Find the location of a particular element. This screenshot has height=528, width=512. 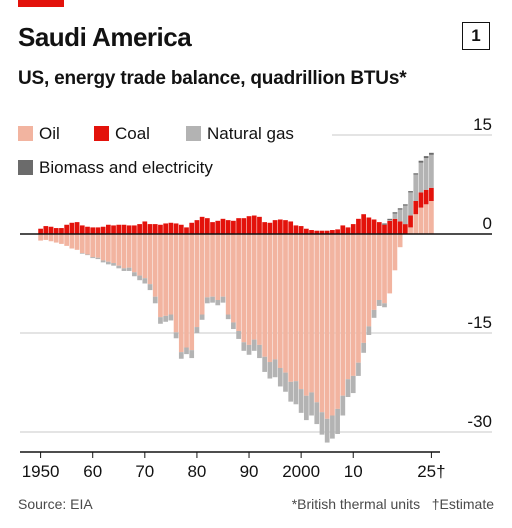

legend-swatch-biomass is located at coordinates (25, 167).